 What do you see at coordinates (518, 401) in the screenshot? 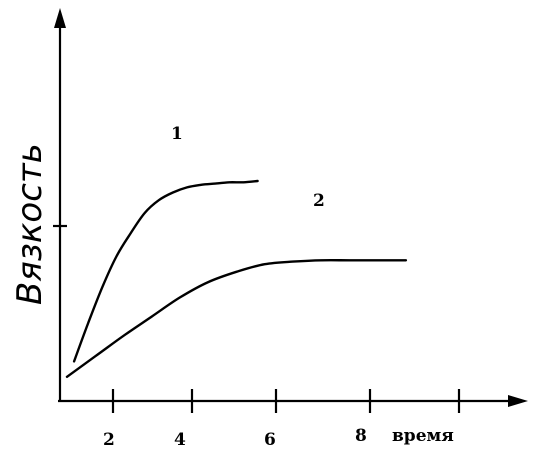
I see `x-axis-arrow` at bounding box center [518, 401].